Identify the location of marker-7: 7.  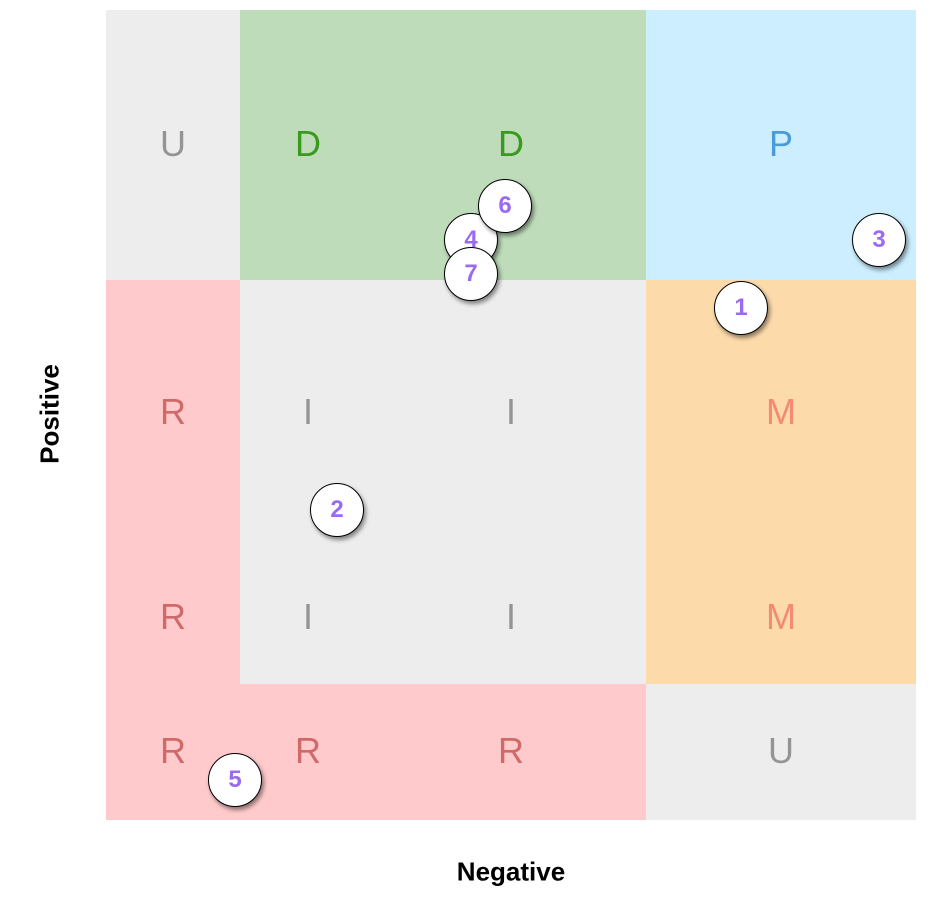
(471, 274).